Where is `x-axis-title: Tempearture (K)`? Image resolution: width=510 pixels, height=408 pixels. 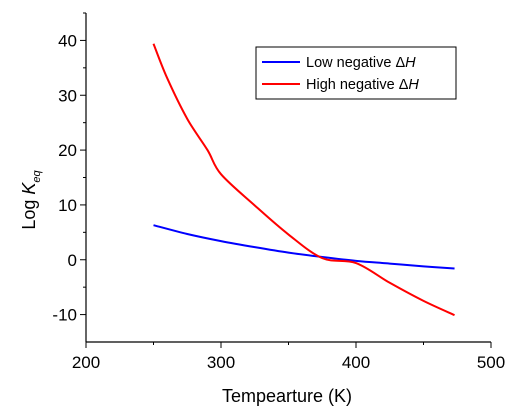 x-axis-title: Tempearture (K) is located at coordinates (287, 396).